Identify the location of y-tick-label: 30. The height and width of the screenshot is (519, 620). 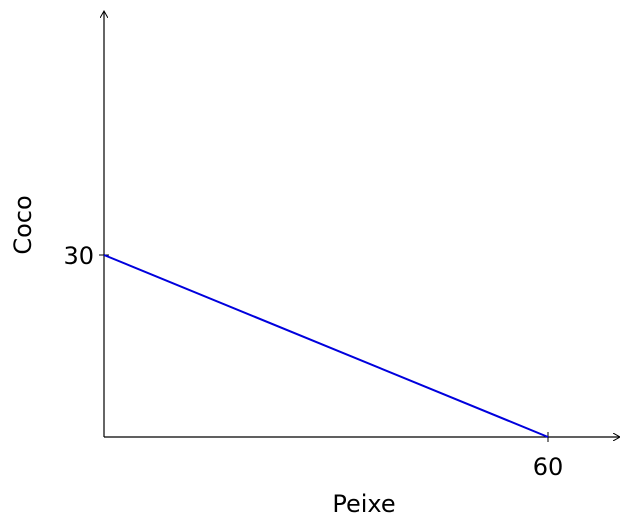
(78, 256).